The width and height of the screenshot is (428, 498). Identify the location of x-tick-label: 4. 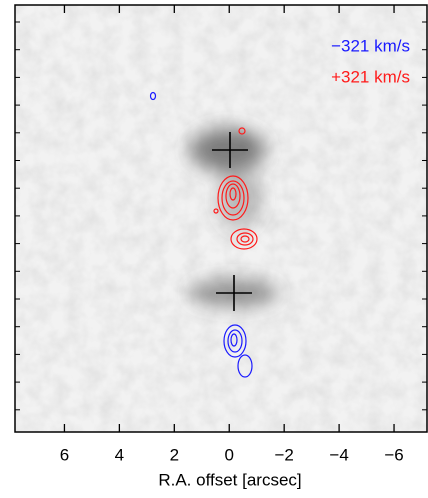
(119, 454).